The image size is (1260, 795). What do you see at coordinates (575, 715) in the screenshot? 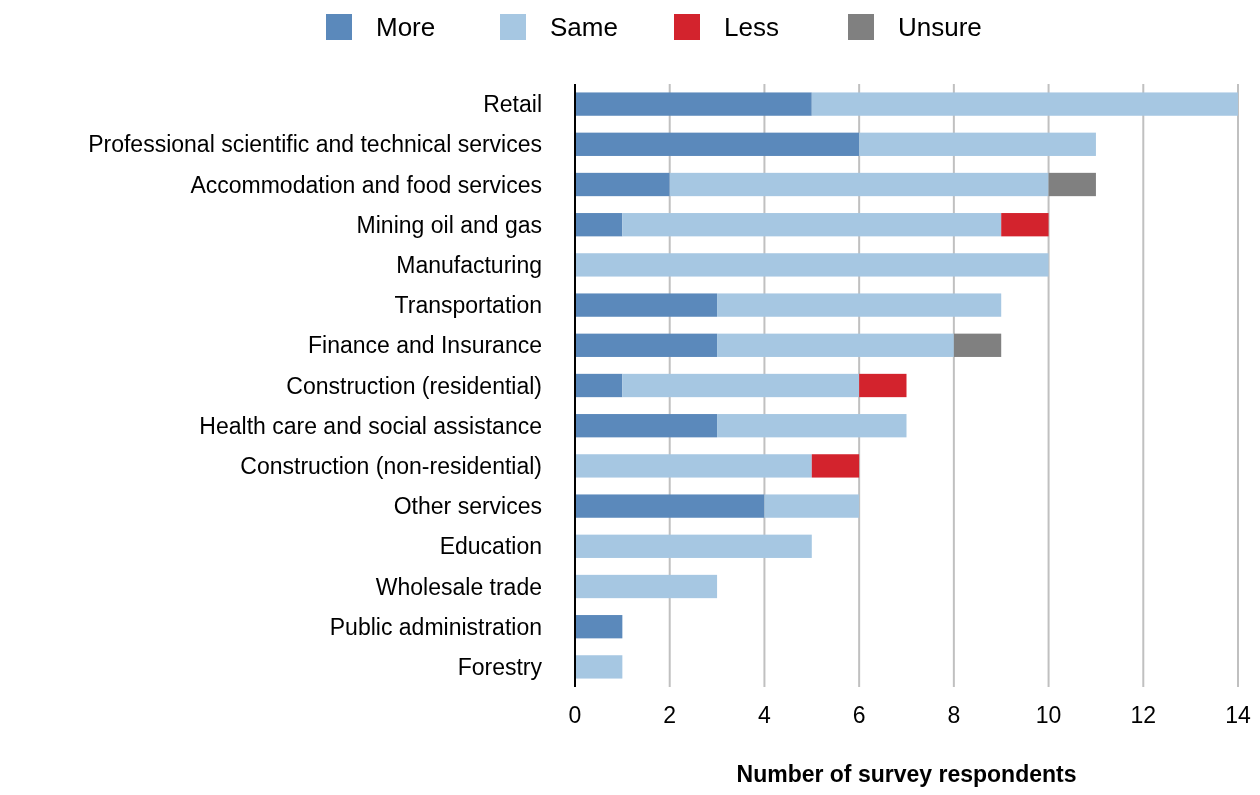
I see `x-tick-label: 0` at bounding box center [575, 715].